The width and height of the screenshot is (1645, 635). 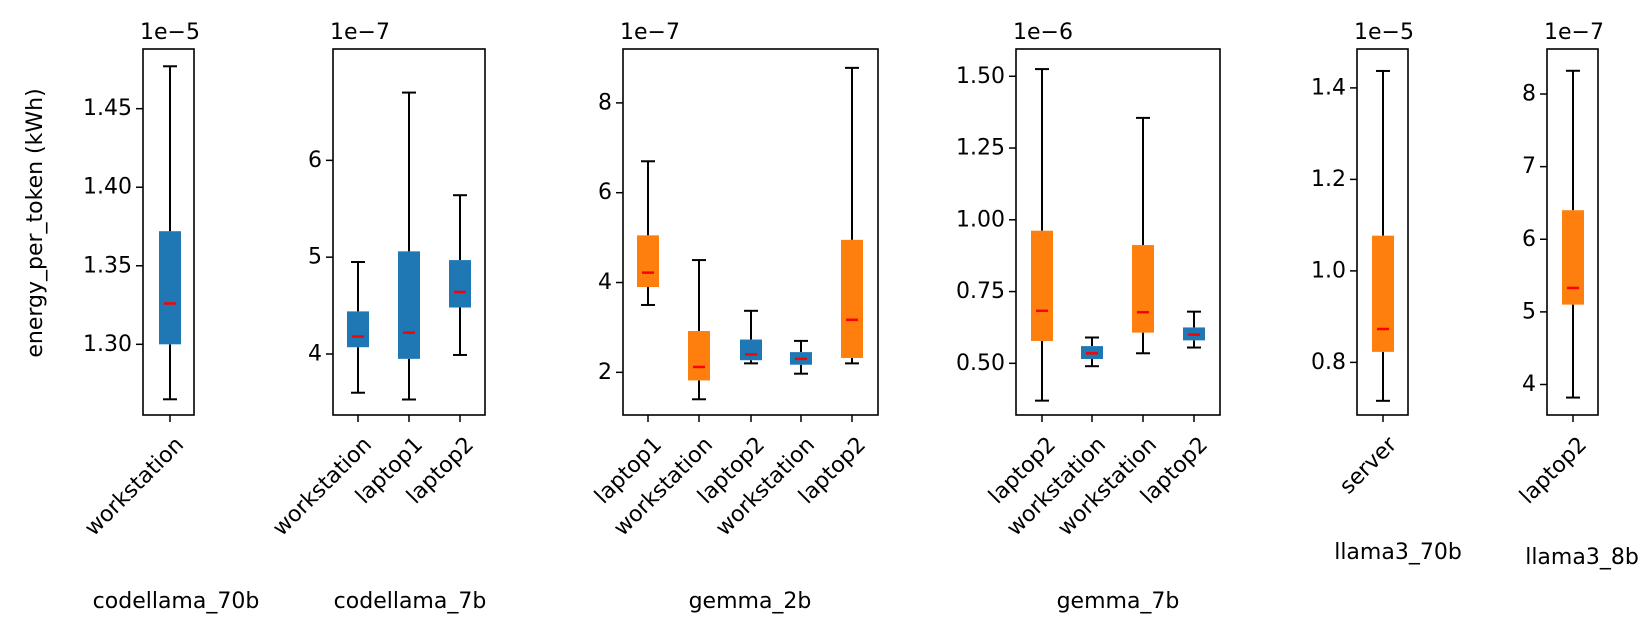 What do you see at coordinates (980, 76) in the screenshot?
I see `y-tick-label: 1.50` at bounding box center [980, 76].